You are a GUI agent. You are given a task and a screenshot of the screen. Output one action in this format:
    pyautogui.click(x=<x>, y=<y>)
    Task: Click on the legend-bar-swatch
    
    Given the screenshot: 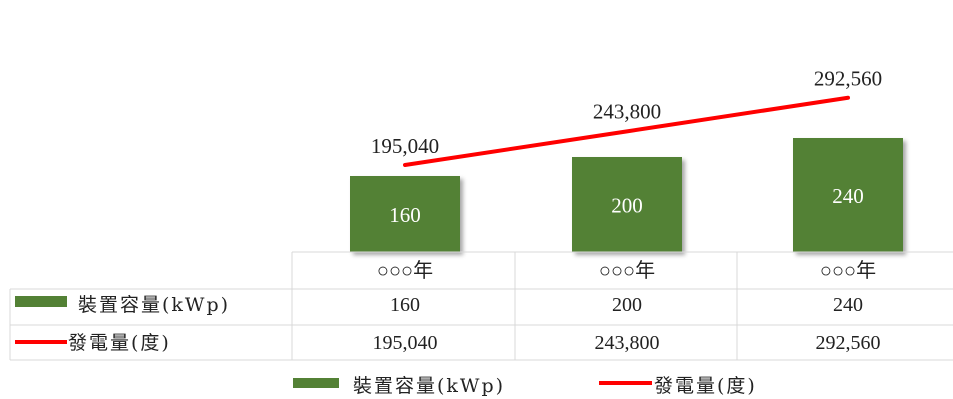 What is the action you would take?
    pyautogui.click(x=316, y=383)
    